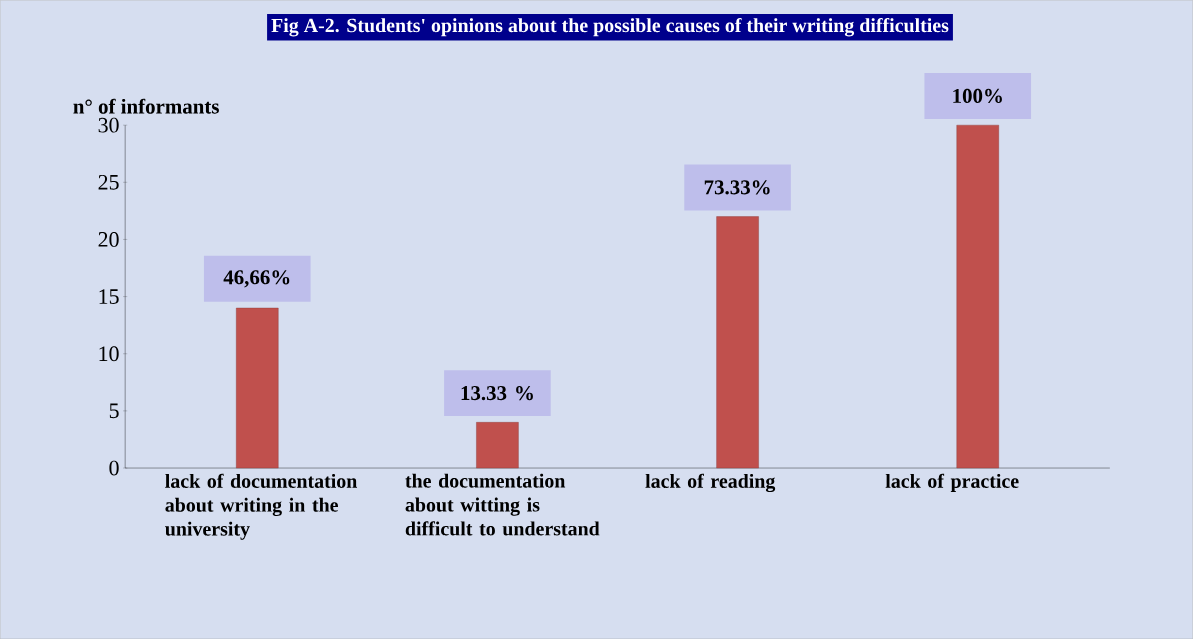 This screenshot has width=1193, height=639. Describe the element at coordinates (108, 125) in the screenshot. I see `y-tick-label: 30` at that location.